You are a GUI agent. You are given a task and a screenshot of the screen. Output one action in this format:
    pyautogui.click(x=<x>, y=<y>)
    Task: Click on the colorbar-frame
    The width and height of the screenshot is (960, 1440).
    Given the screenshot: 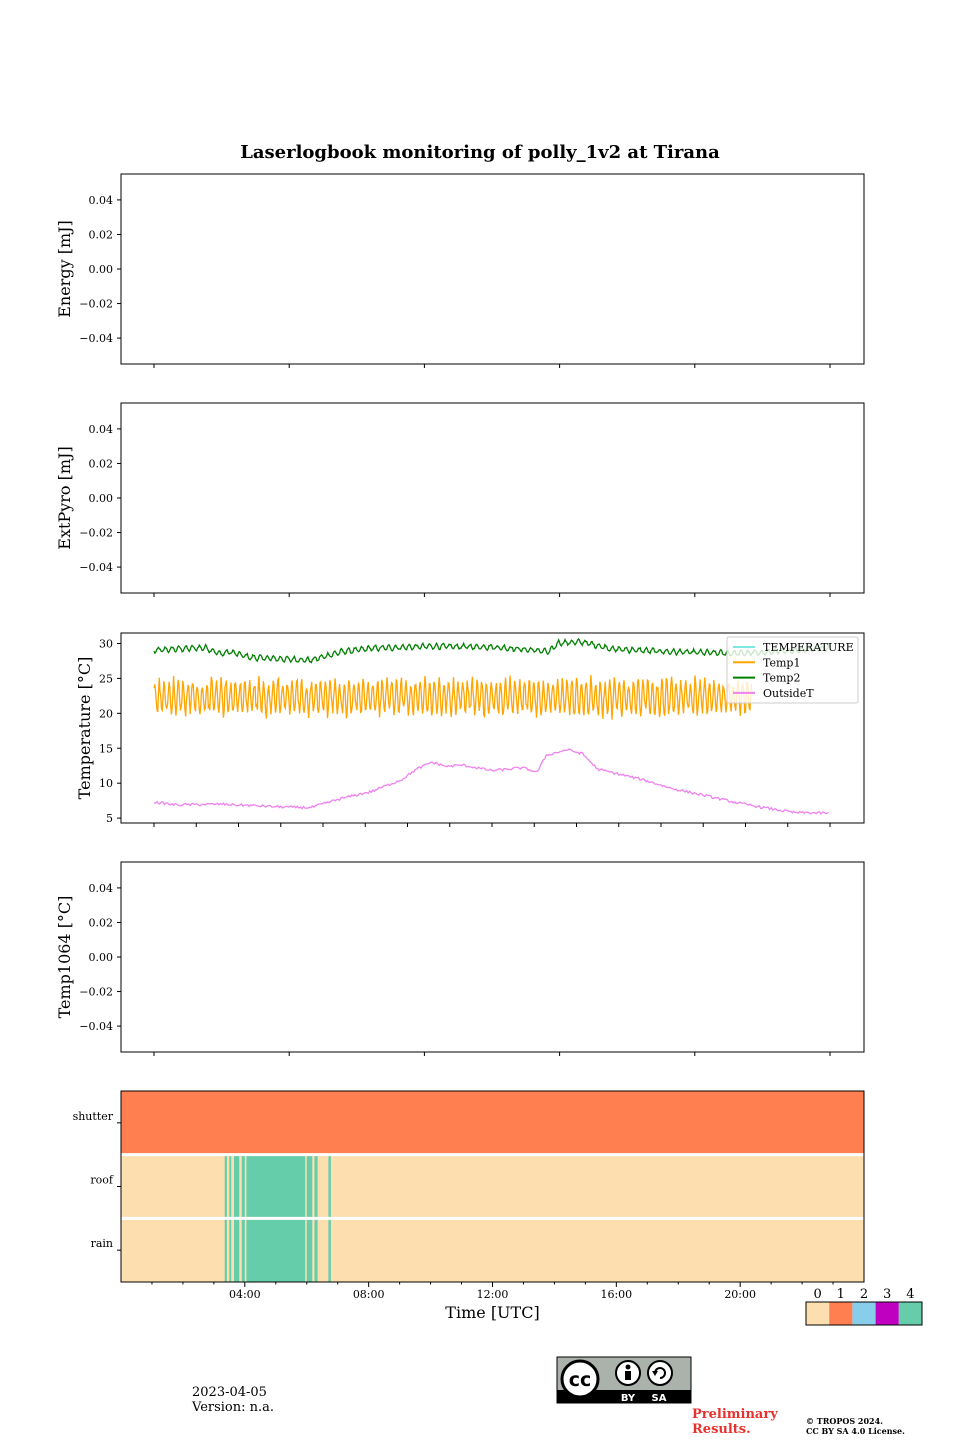 What is the action you would take?
    pyautogui.click(x=864, y=1313)
    